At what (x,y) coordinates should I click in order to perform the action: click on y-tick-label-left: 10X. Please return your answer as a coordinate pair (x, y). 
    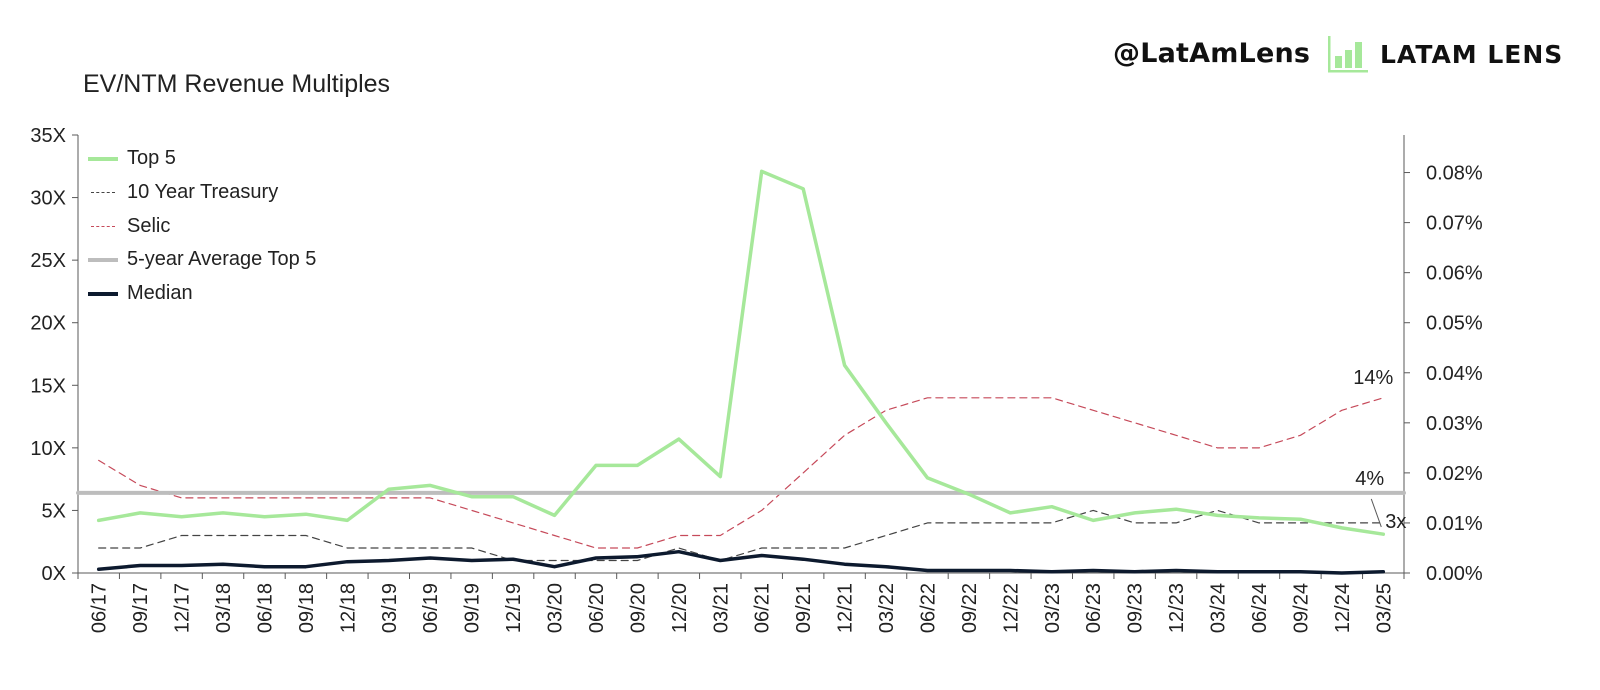
    Looking at the image, I should click on (48, 449).